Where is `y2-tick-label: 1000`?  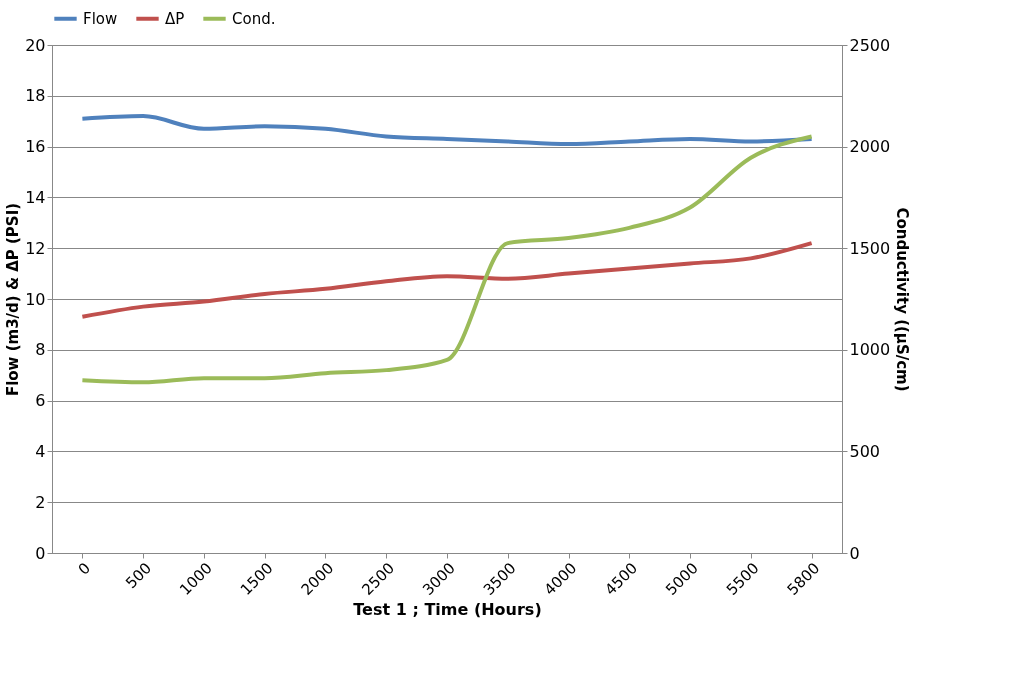
y2-tick-label: 1000 is located at coordinates (870, 350).